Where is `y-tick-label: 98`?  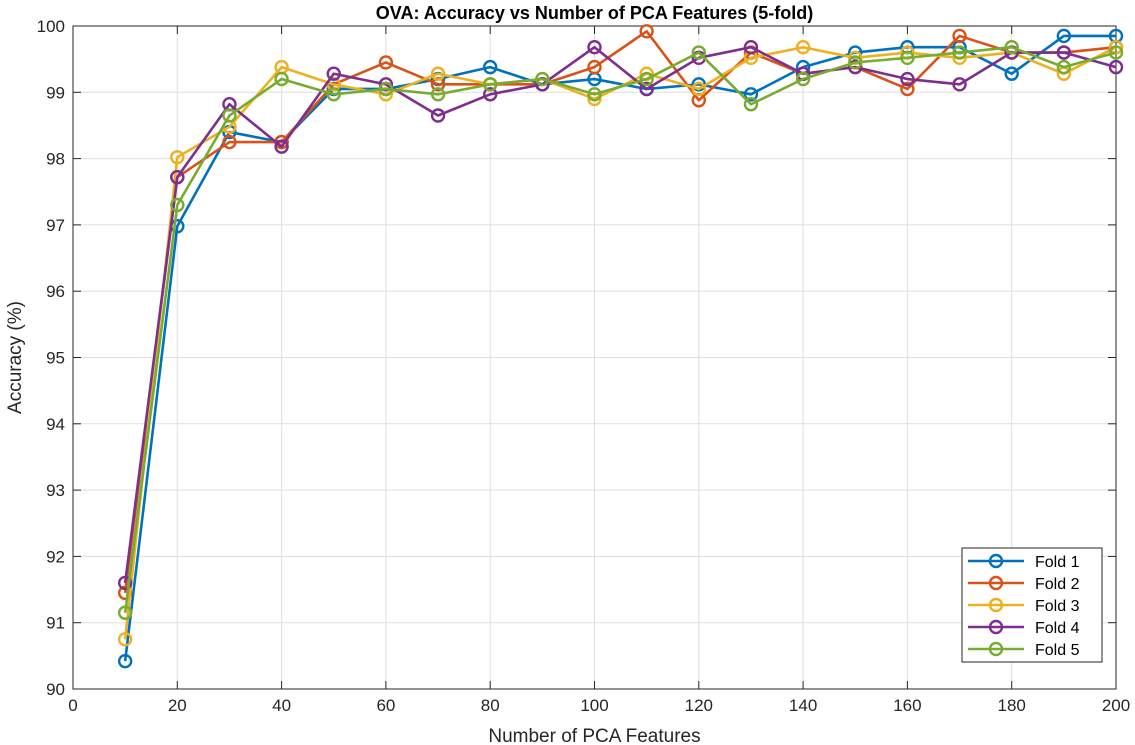 y-tick-label: 98 is located at coordinates (55, 159).